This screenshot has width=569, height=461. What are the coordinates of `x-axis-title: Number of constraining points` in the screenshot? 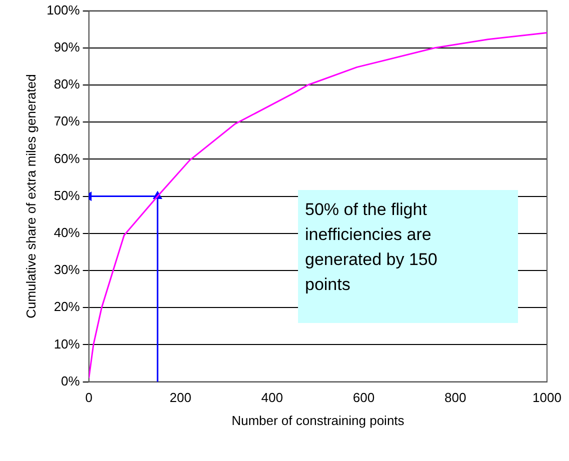 It's located at (318, 420).